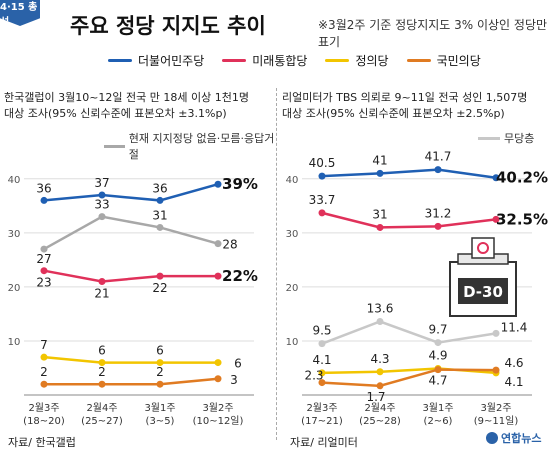  What do you see at coordinates (101, 205) in the screenshot?
I see `data-label: 33` at bounding box center [101, 205].